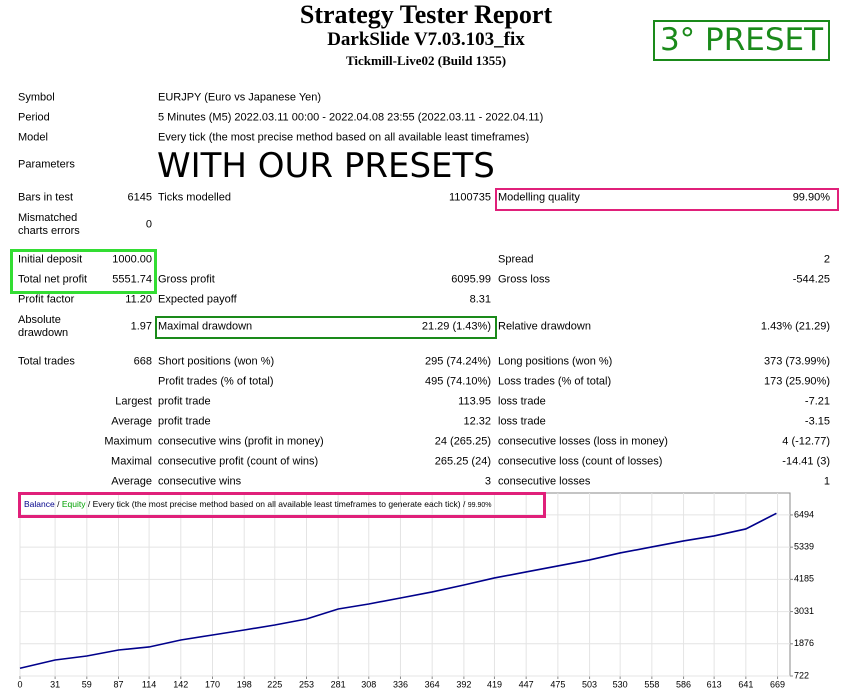  Describe the element at coordinates (777, 684) in the screenshot. I see `x-tick-label: 669` at that location.